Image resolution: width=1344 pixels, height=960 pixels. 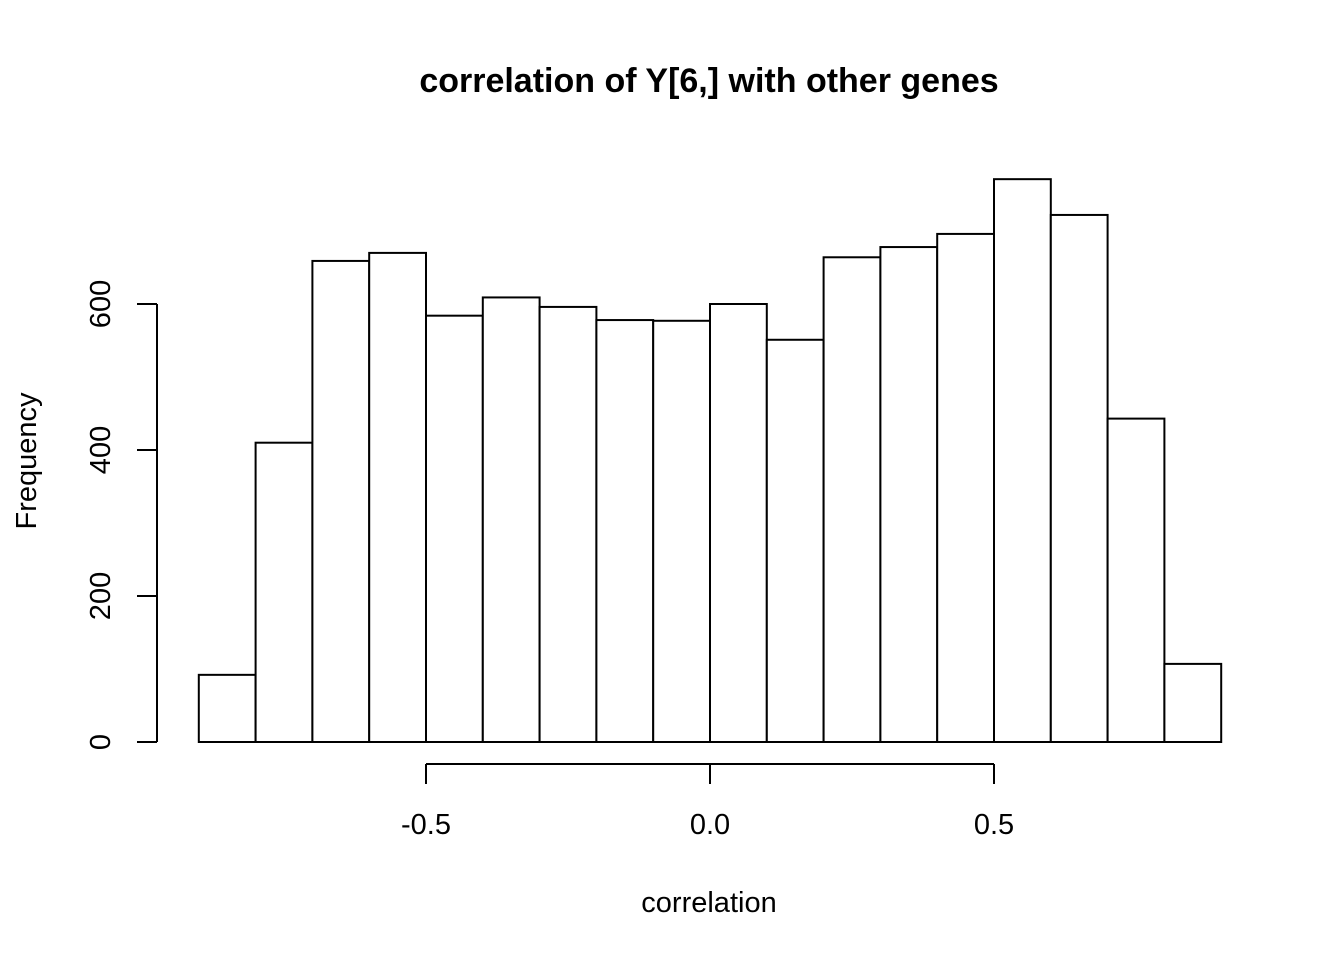 What do you see at coordinates (101, 450) in the screenshot?
I see `y-tick-label: 400` at bounding box center [101, 450].